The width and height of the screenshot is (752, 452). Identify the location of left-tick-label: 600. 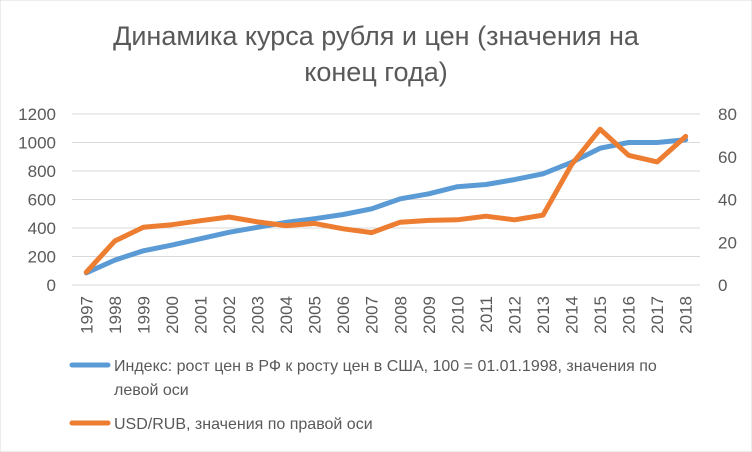
(42, 200).